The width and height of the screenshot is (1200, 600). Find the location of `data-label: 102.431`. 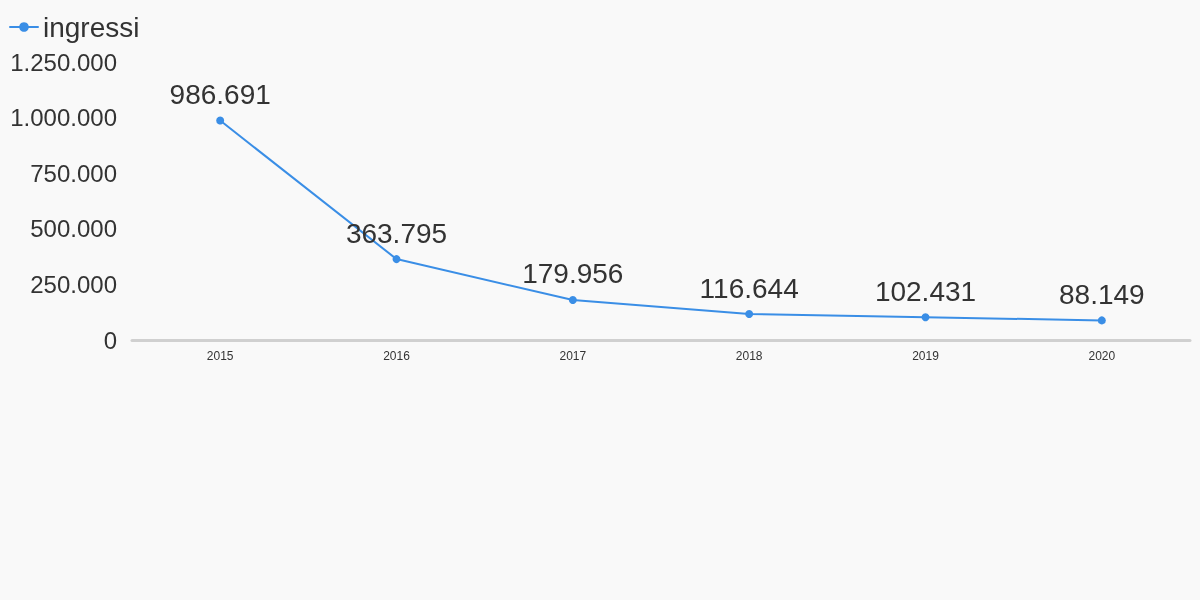

data-label: 102.431 is located at coordinates (925, 291).